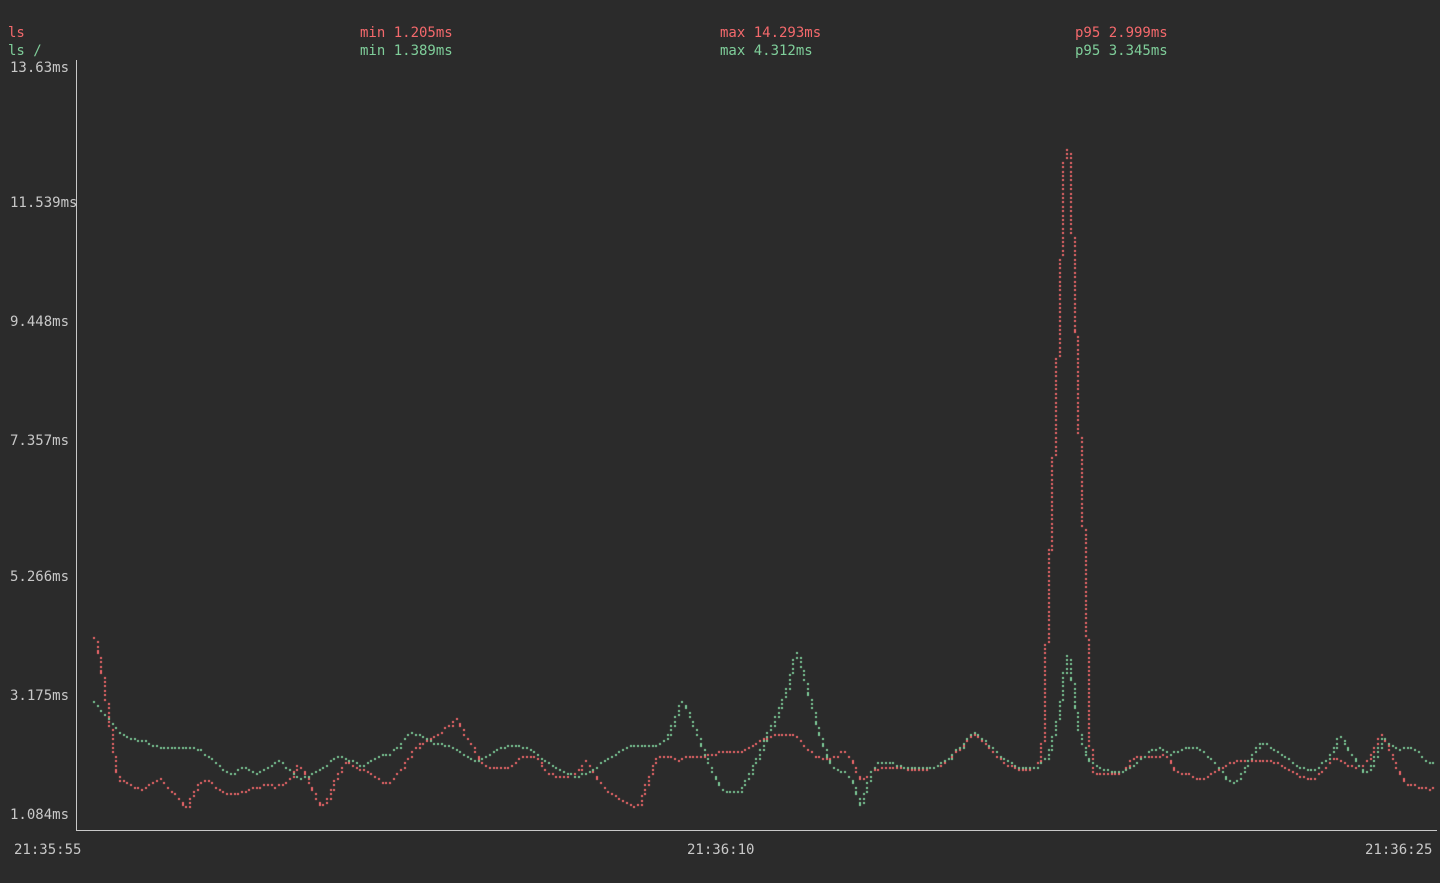 The width and height of the screenshot is (1440, 883). I want to click on x-tick-label: 21:35:55, so click(48, 850).